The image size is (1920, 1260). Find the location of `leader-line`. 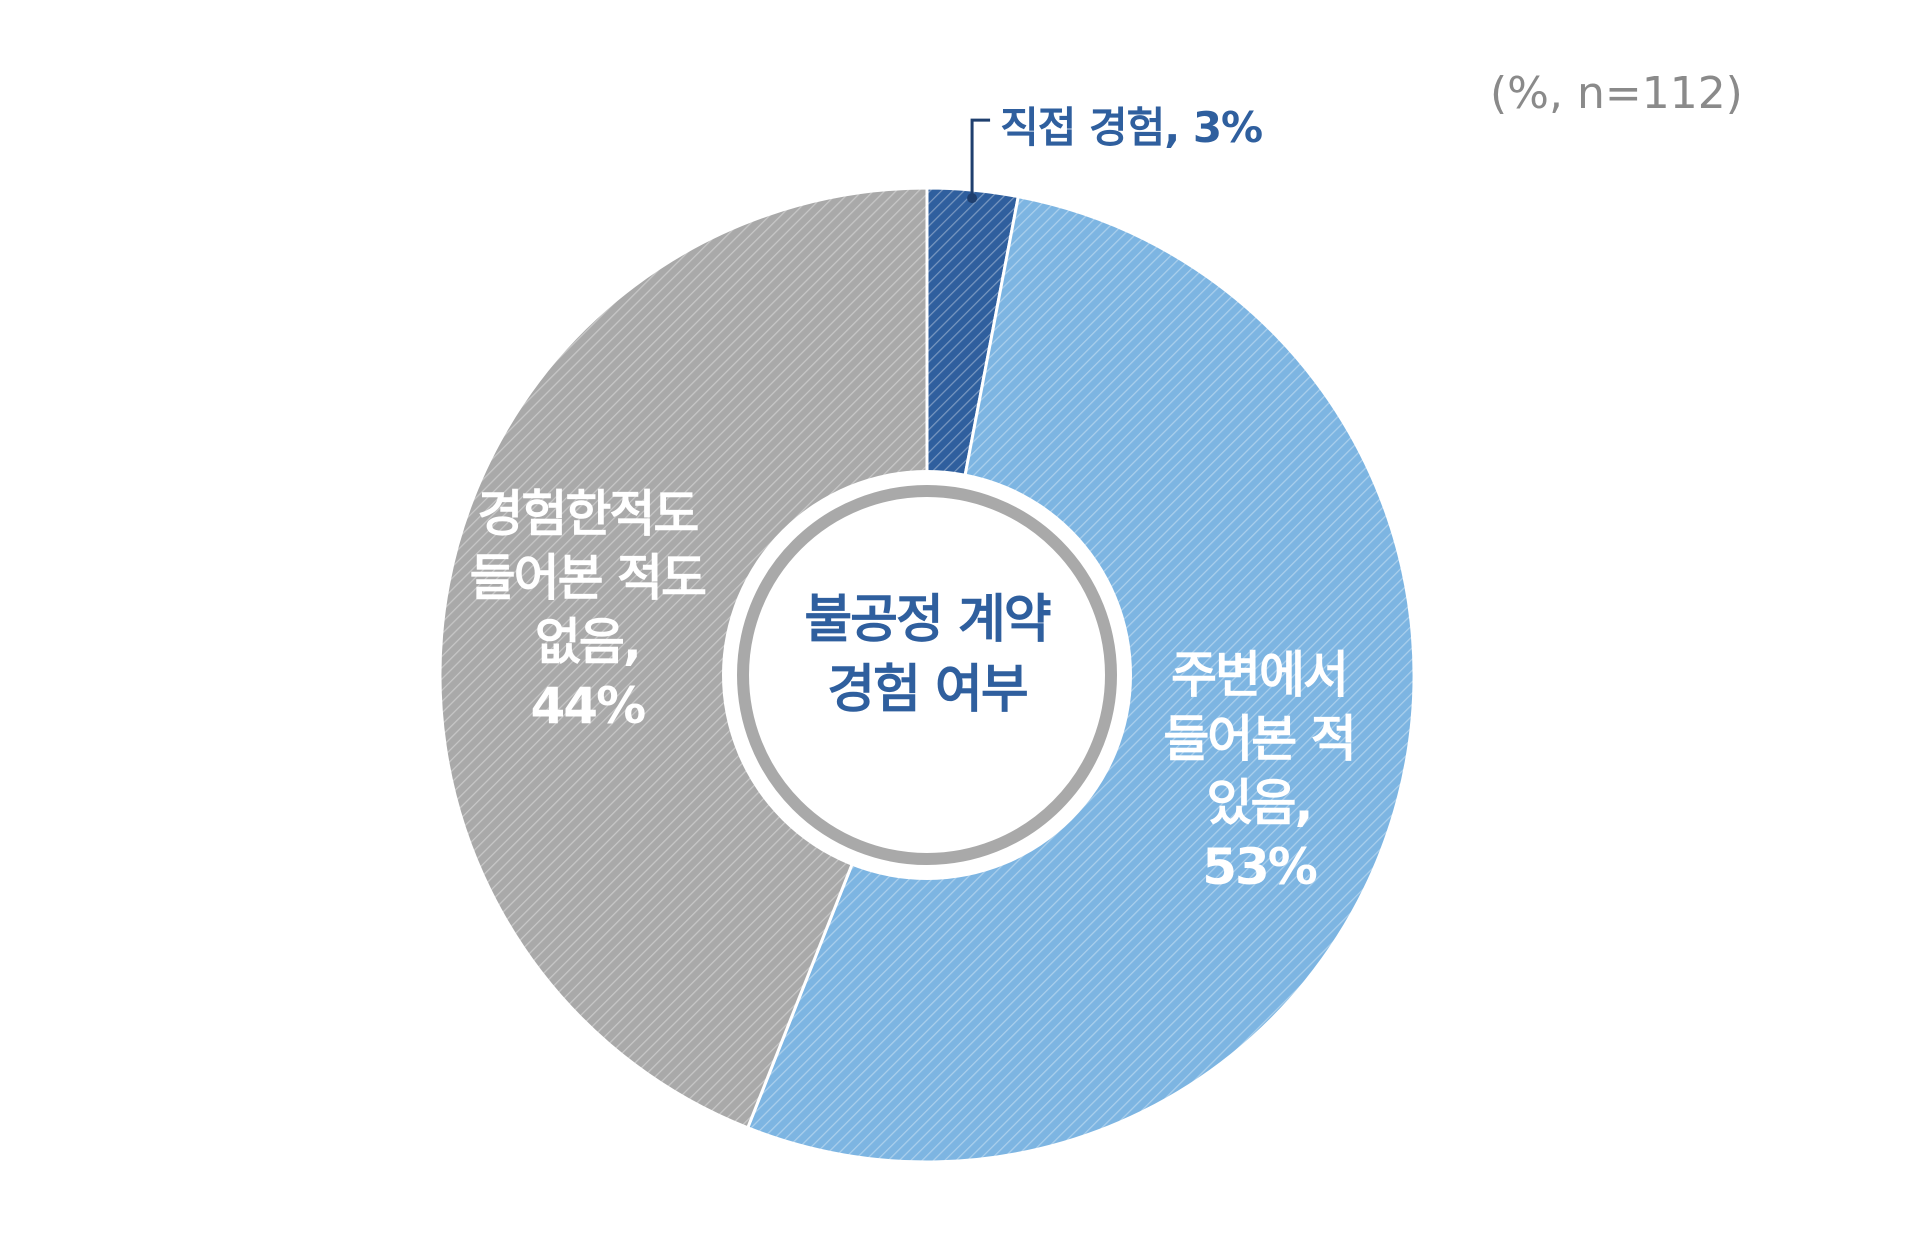

leader-line is located at coordinates (980, 158).